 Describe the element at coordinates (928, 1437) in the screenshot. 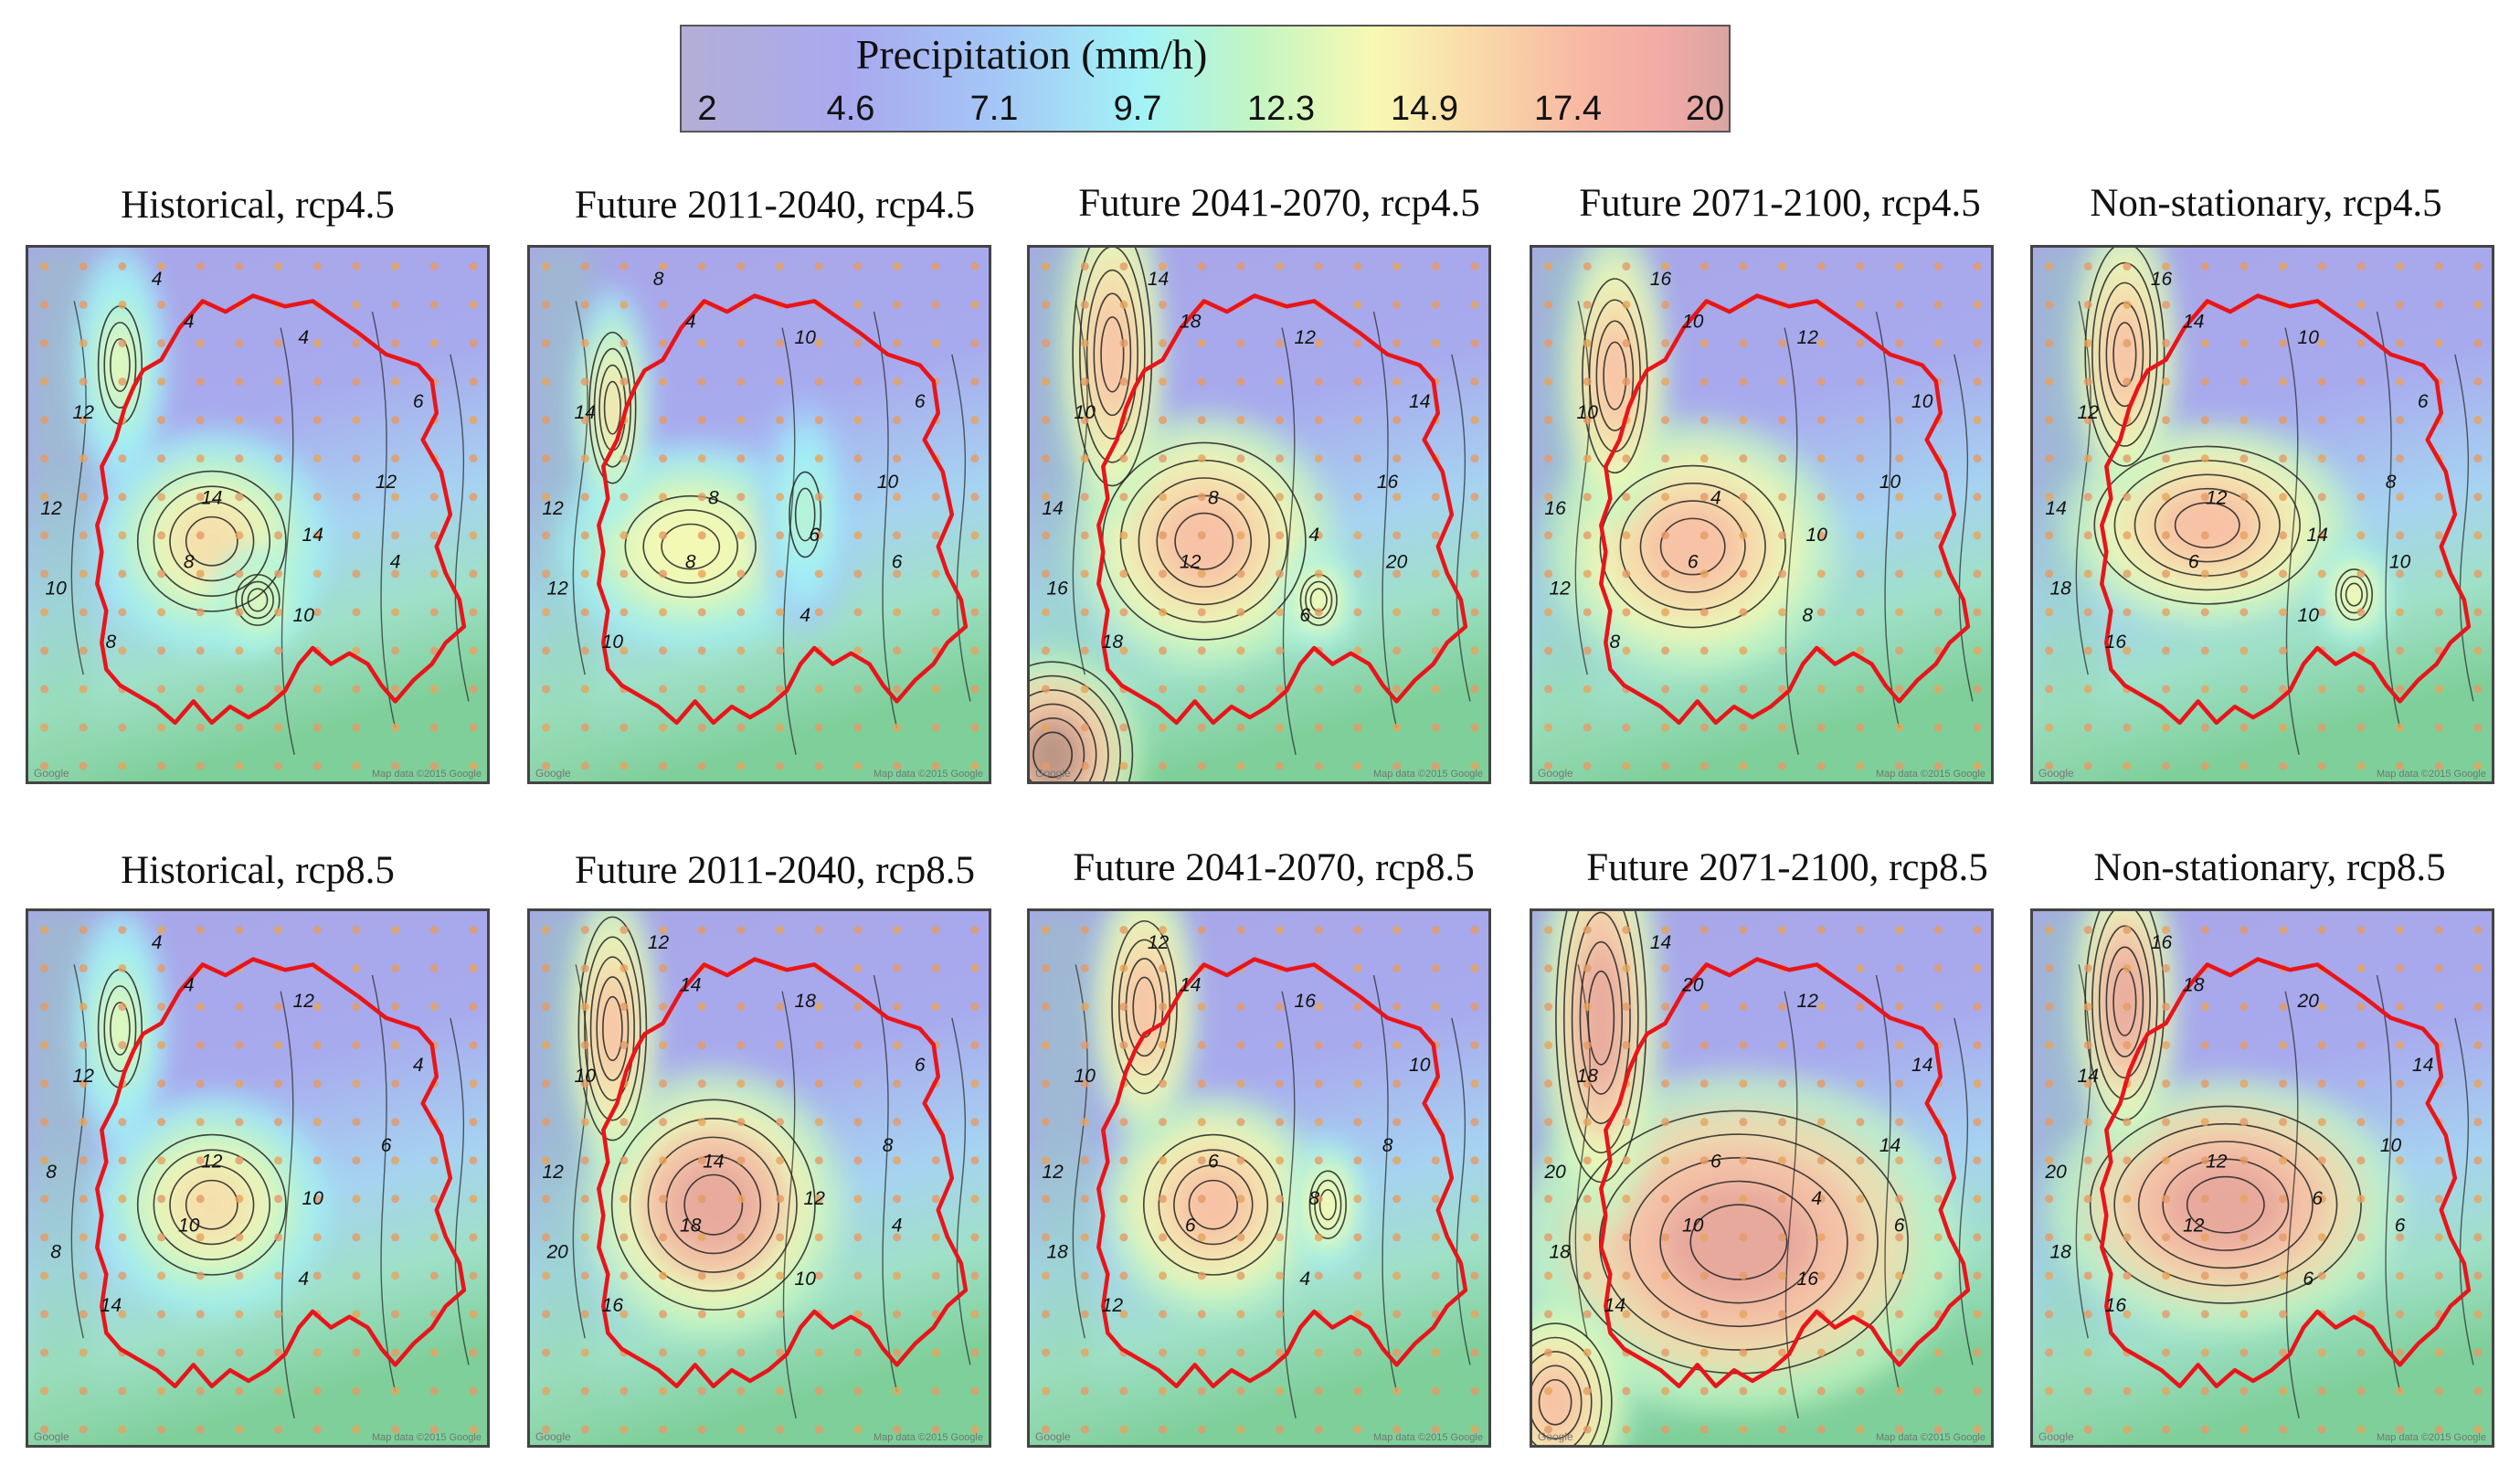

I see `map-attribution: Map data ©2015 Google` at that location.